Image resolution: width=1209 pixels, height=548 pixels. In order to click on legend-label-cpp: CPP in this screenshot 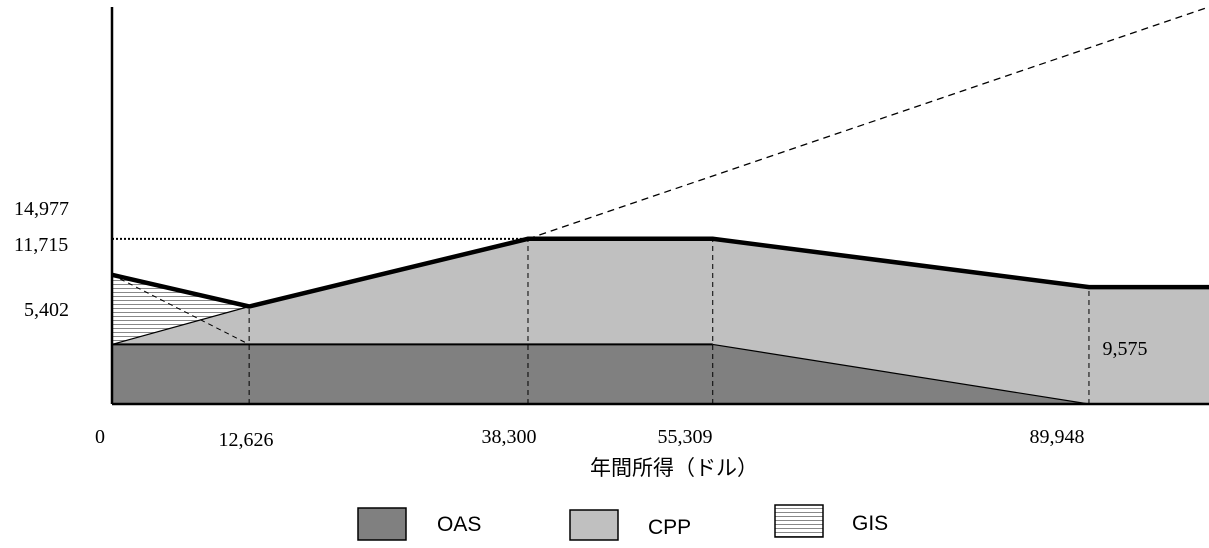, I will do `click(669, 527)`.